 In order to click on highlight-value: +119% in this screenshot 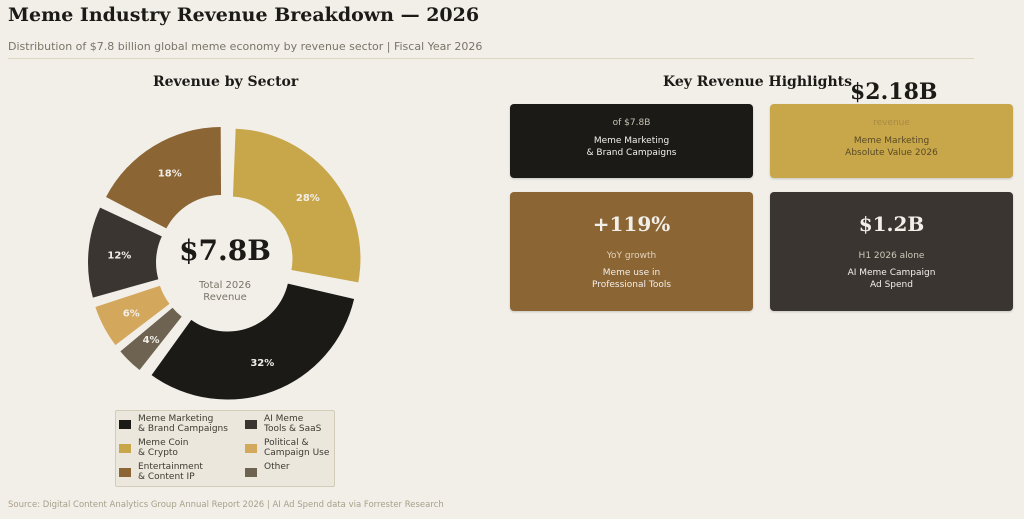, I will do `click(631, 224)`.